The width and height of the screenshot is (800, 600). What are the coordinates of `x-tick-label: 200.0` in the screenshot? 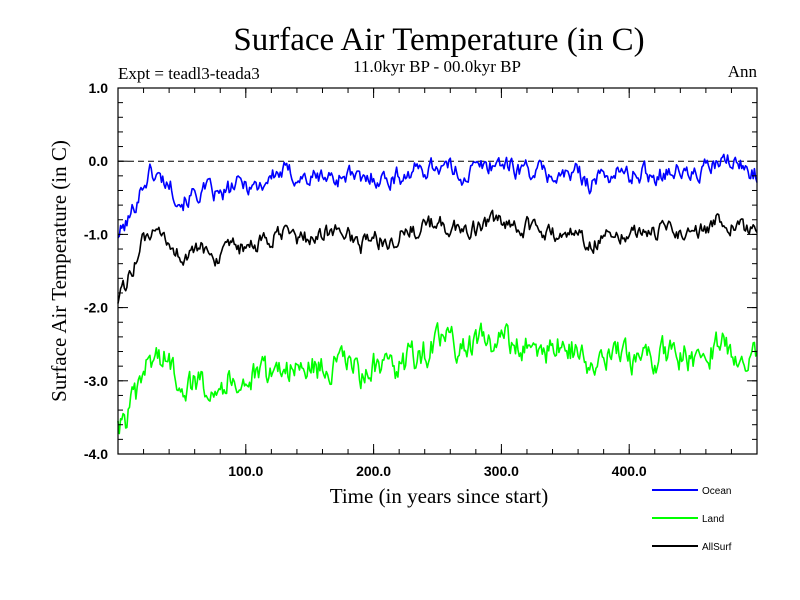 It's located at (373, 471).